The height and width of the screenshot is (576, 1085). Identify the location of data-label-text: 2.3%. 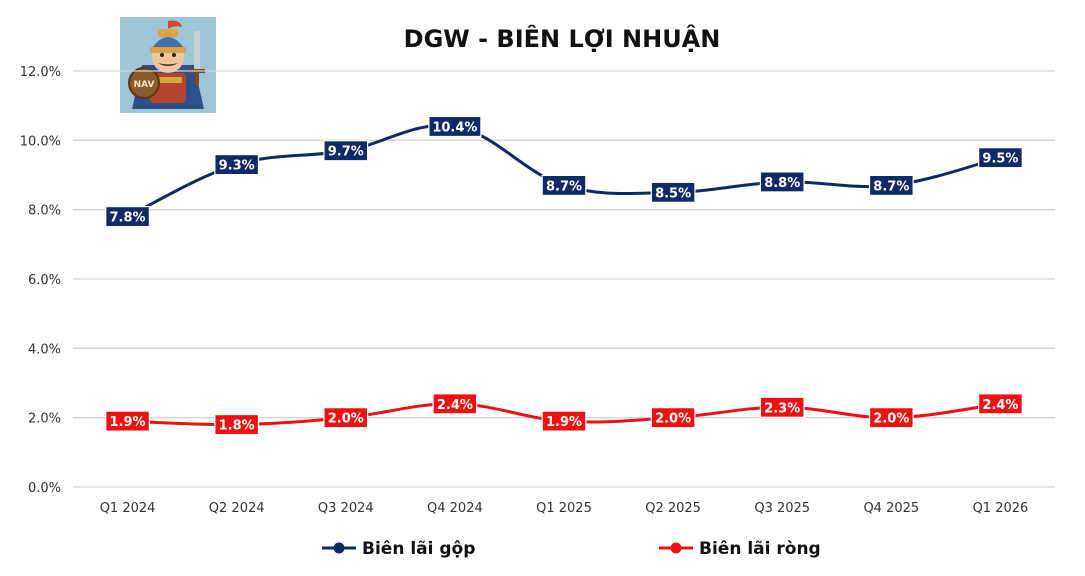
(782, 408).